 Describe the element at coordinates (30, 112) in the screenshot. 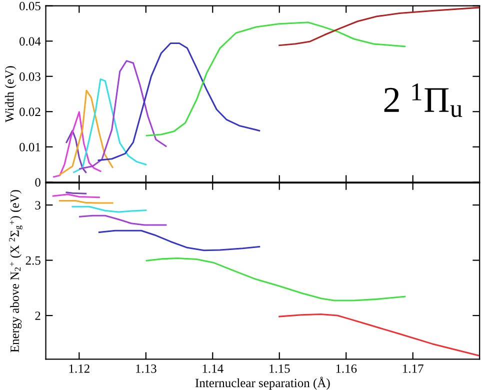

I see `y-tick-label: 0.02` at that location.